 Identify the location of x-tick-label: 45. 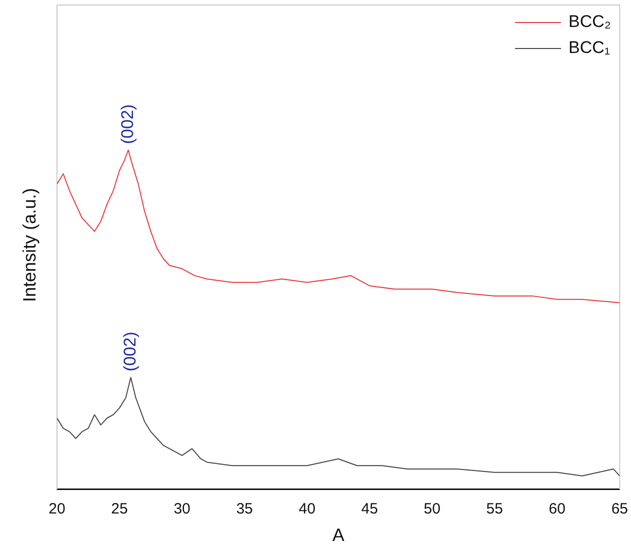
(369, 509).